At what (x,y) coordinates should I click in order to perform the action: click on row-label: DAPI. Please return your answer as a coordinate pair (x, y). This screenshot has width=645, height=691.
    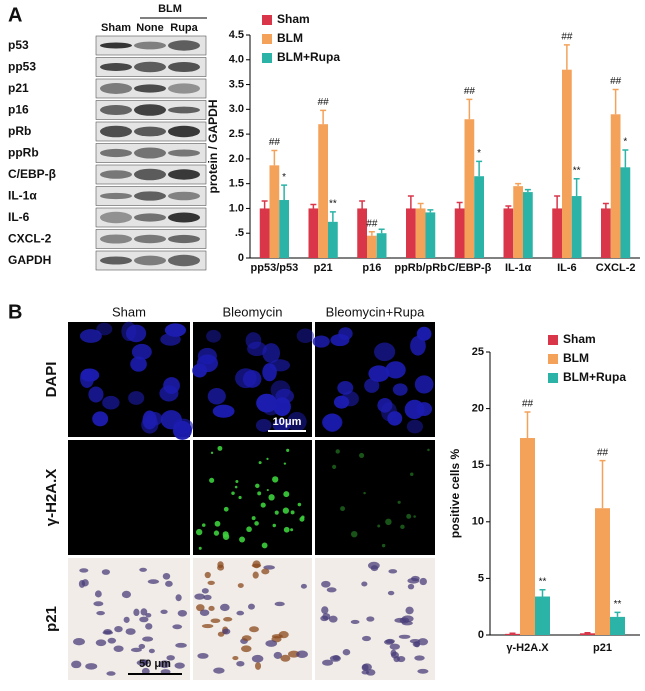
    Looking at the image, I should click on (51, 380).